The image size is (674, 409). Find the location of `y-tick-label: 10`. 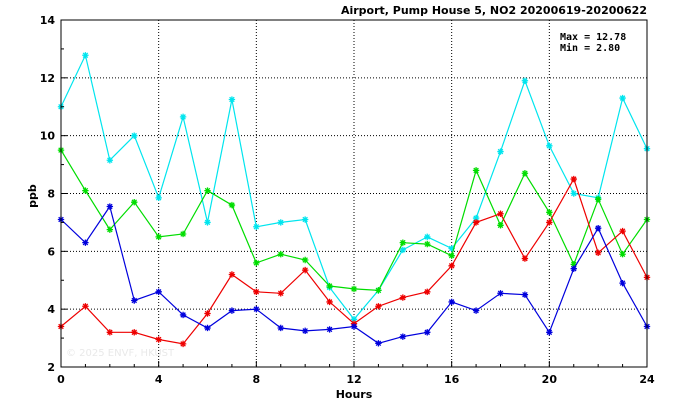

y-tick-label: 10 is located at coordinates (48, 136).